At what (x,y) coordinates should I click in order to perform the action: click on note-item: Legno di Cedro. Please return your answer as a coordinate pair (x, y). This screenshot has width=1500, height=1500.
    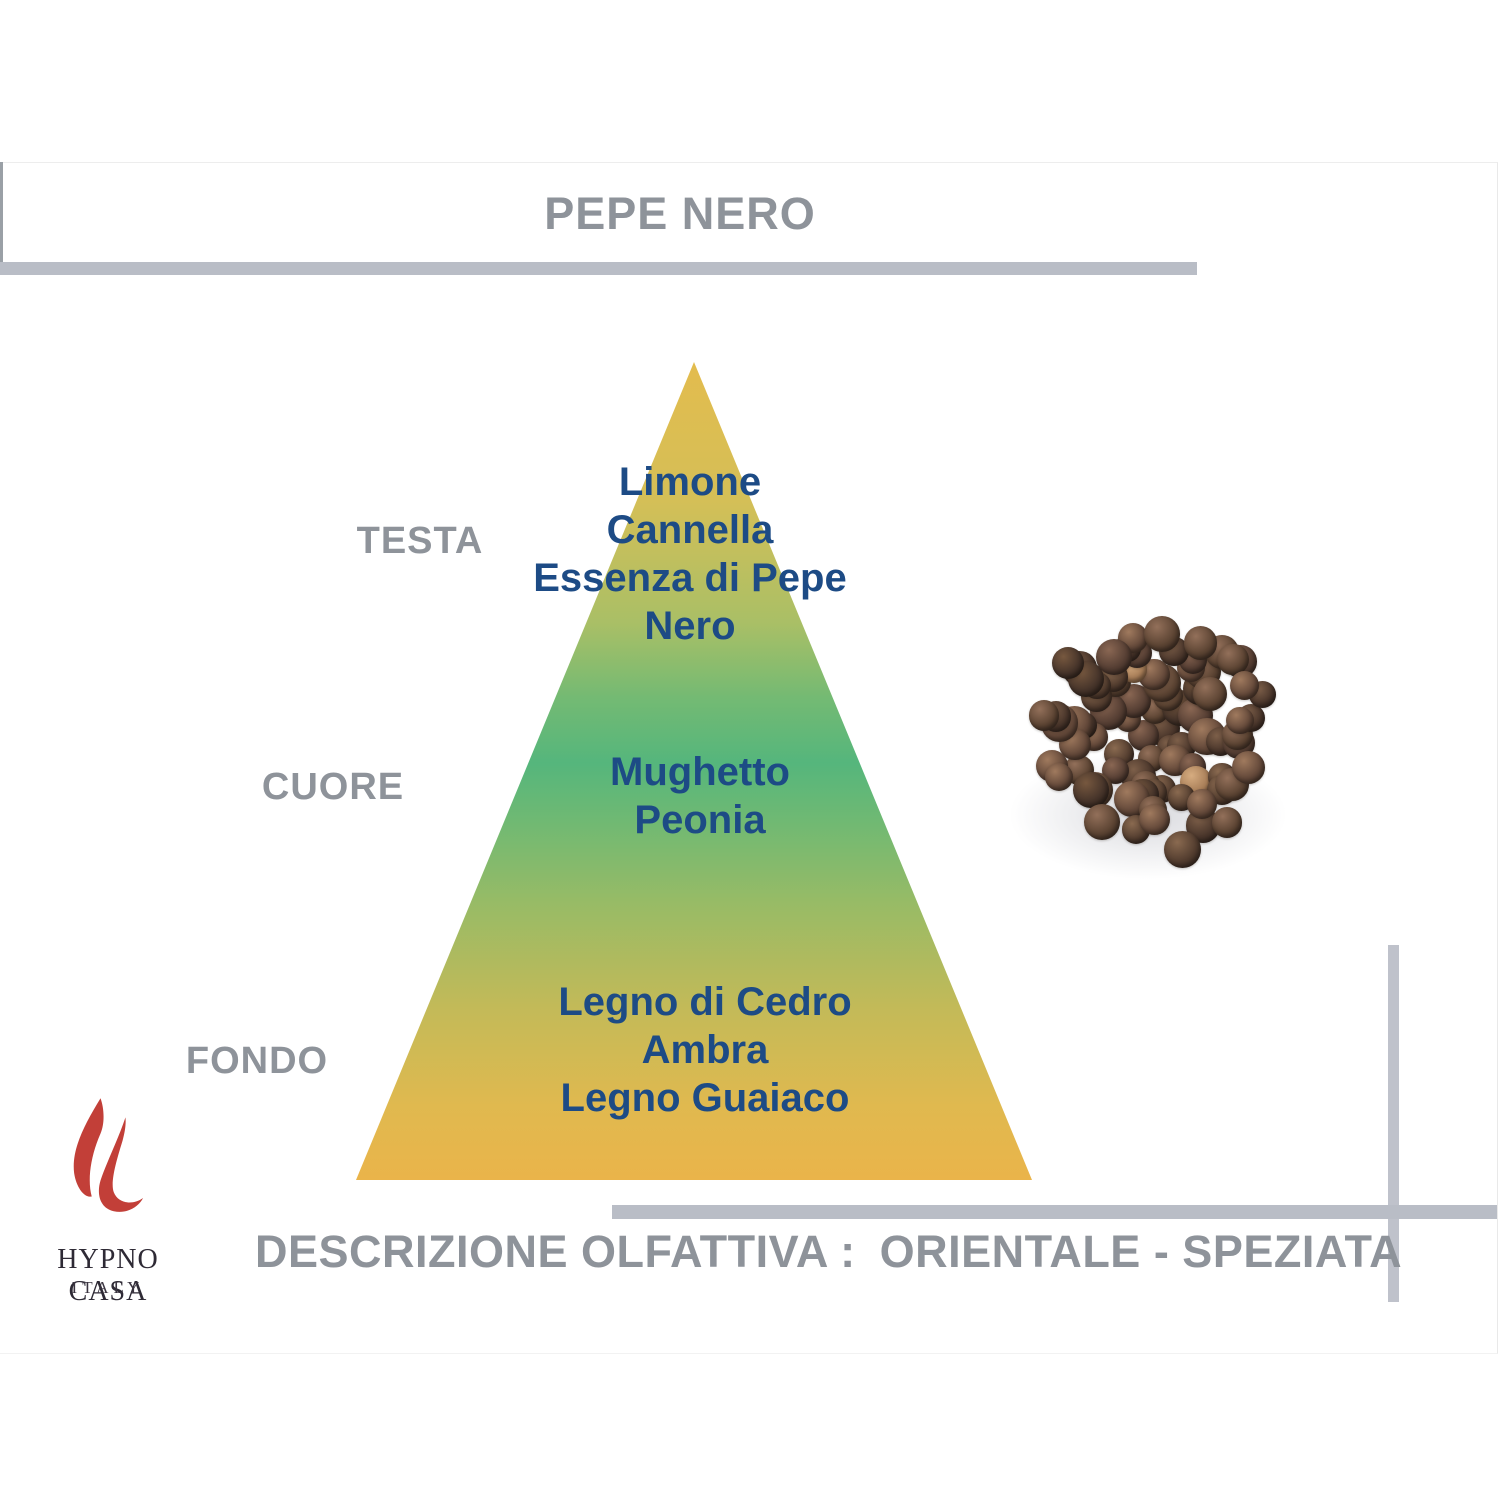
    Looking at the image, I should click on (705, 1002).